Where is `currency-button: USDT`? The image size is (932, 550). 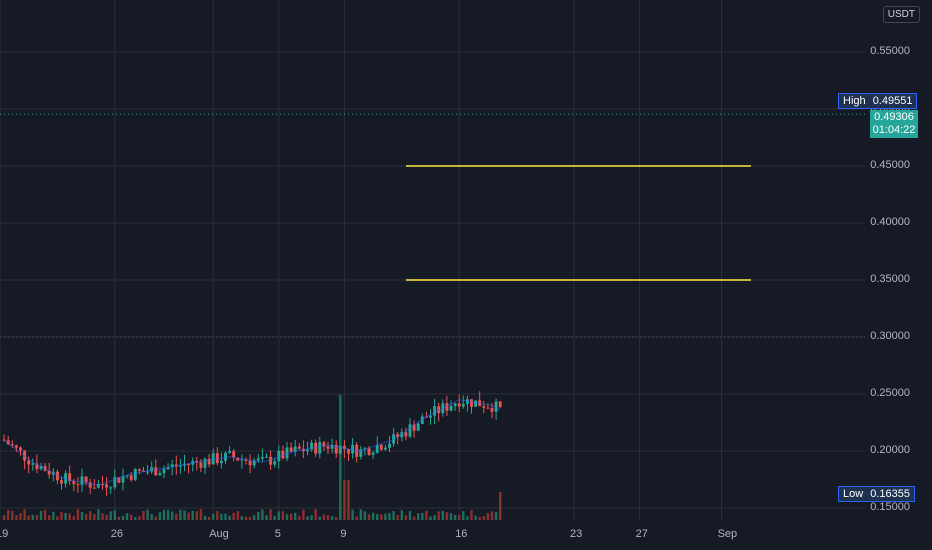 currency-button: USDT is located at coordinates (901, 14).